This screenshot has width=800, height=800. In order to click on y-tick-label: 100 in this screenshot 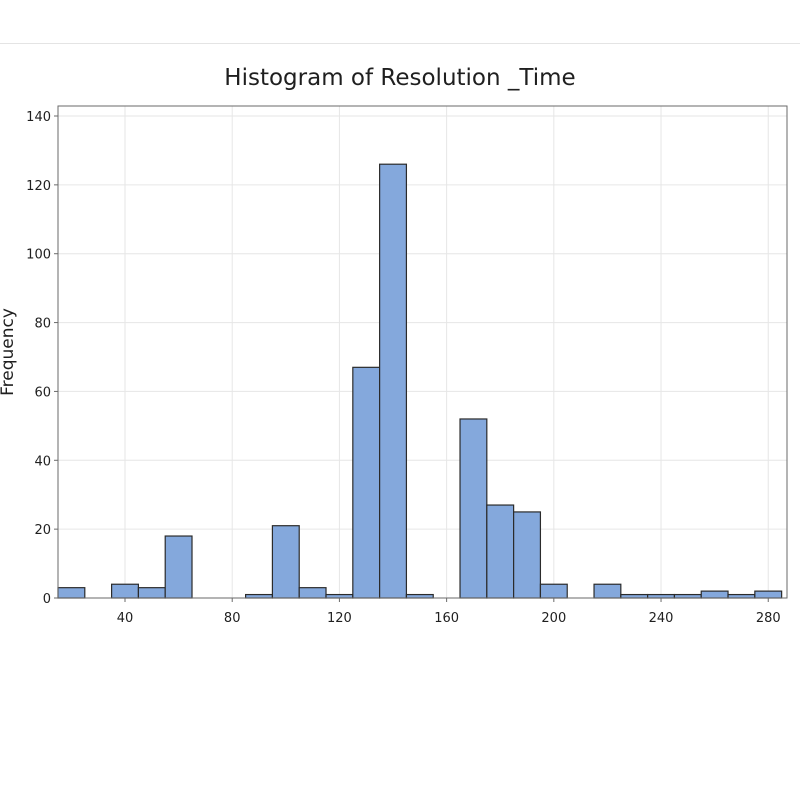, I will do `click(38, 255)`.